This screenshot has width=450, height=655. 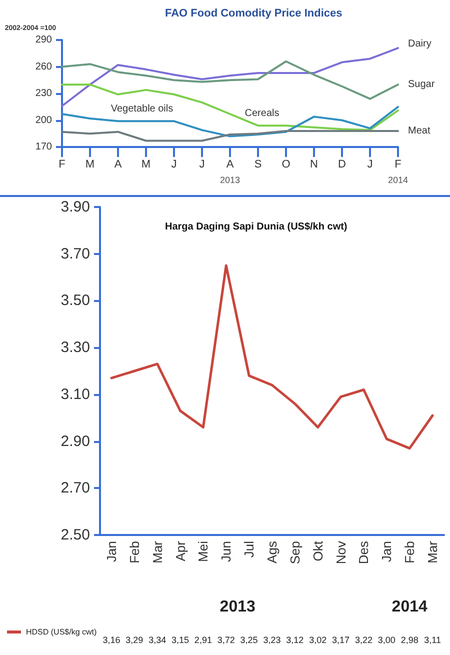 I want to click on x-tick-label: Ags, so click(x=272, y=552).